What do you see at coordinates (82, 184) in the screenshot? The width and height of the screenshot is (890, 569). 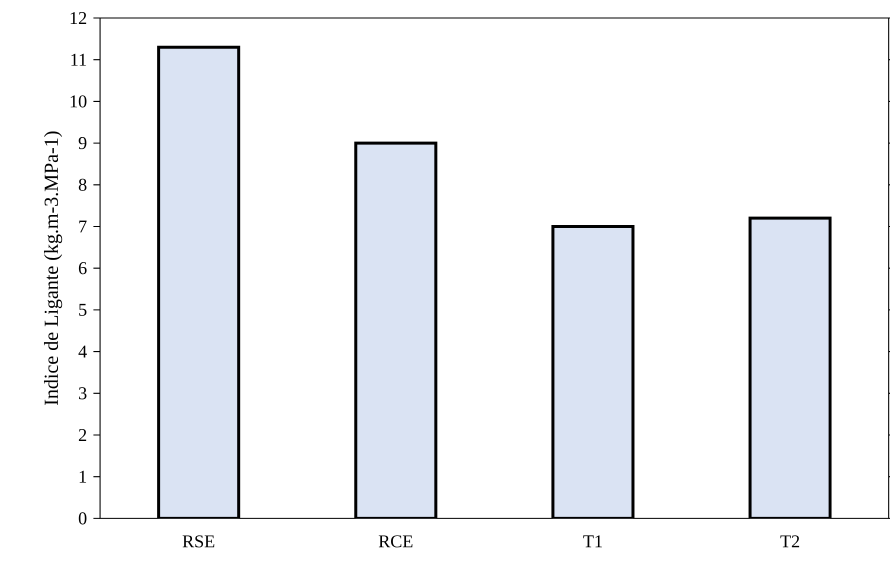 I see `y-tick-label: 8` at bounding box center [82, 184].